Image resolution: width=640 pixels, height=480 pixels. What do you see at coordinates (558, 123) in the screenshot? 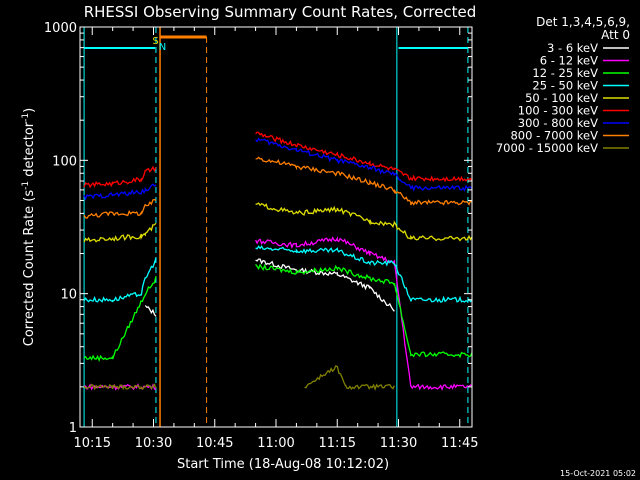
I see `legend-label-7: 300 - 800 keV` at bounding box center [558, 123].